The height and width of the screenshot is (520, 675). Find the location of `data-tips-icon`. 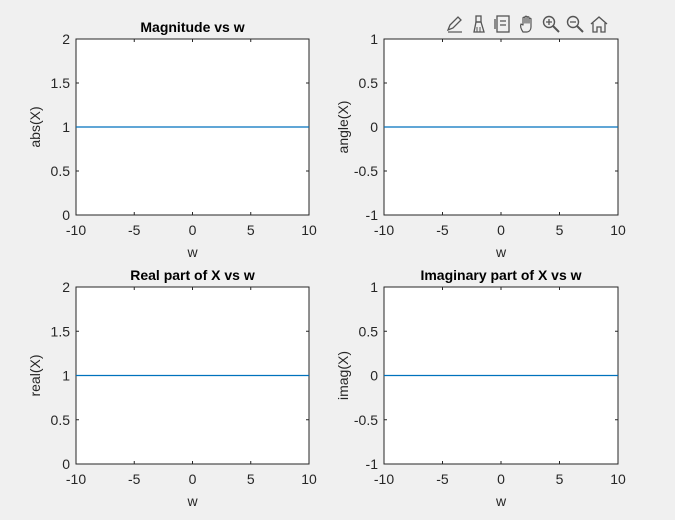

data-tips-icon is located at coordinates (502, 24).